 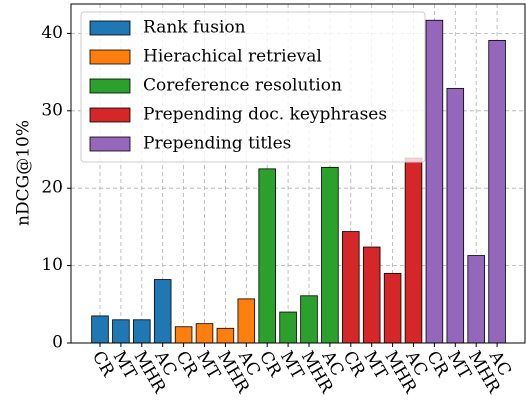 I want to click on legend-label: Prepending doc. keyphrases, so click(x=265, y=115).